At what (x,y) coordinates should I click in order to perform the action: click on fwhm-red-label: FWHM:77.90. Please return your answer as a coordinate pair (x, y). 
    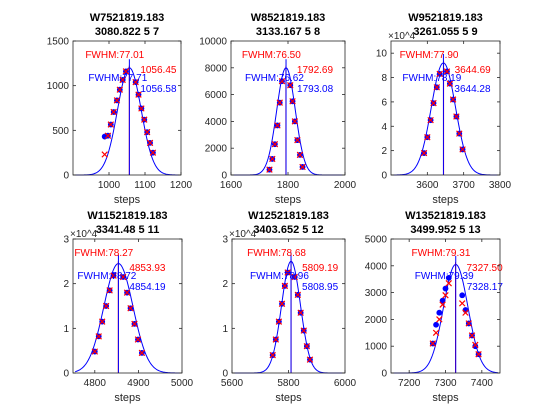
    Looking at the image, I should click on (429, 55).